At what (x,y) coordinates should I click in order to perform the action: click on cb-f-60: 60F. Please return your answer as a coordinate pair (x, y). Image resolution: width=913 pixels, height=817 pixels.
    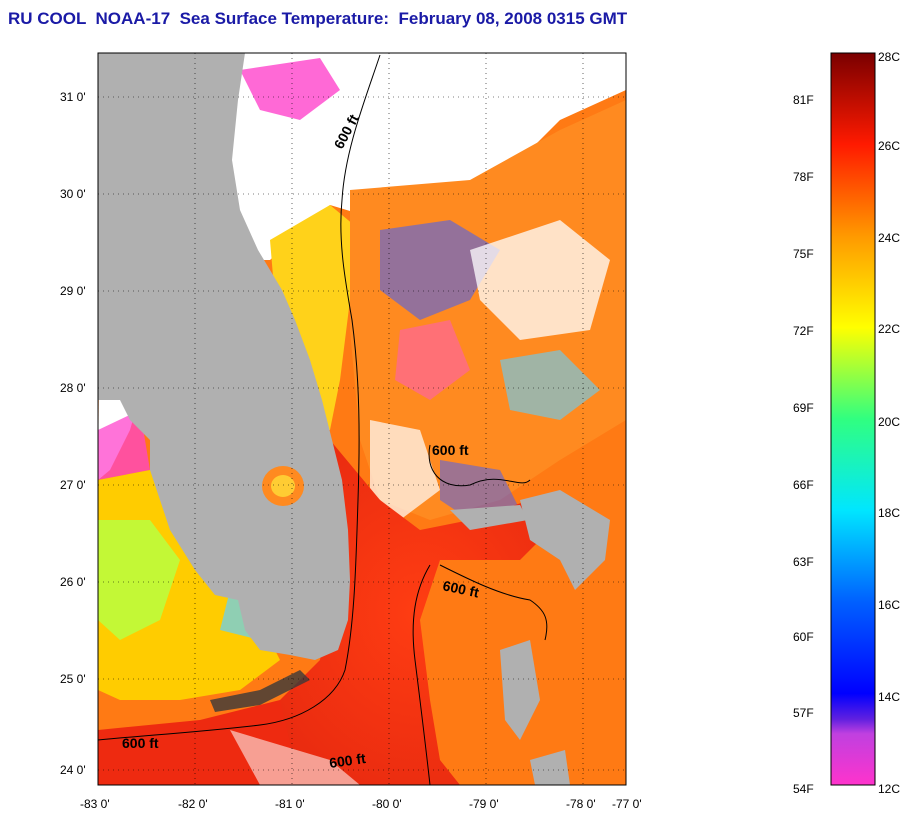
    Looking at the image, I should click on (803, 637).